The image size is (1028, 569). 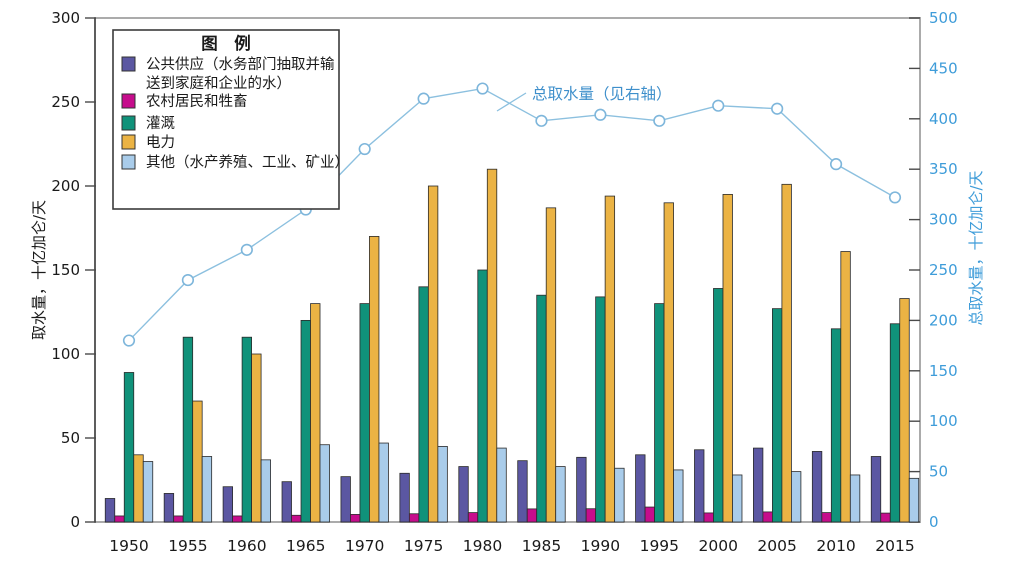 What do you see at coordinates (482, 396) in the screenshot?
I see `bar-1980-series2` at bounding box center [482, 396].